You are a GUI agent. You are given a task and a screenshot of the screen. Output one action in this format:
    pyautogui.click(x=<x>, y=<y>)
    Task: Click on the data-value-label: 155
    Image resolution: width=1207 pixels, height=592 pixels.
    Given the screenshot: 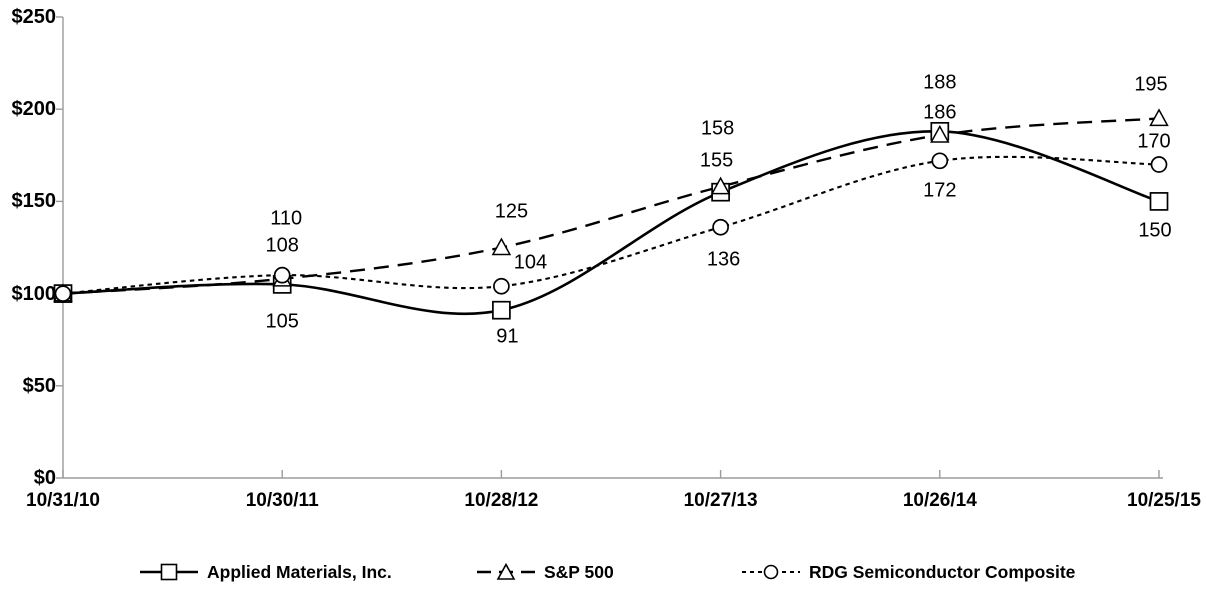 What is the action you would take?
    pyautogui.click(x=716, y=160)
    